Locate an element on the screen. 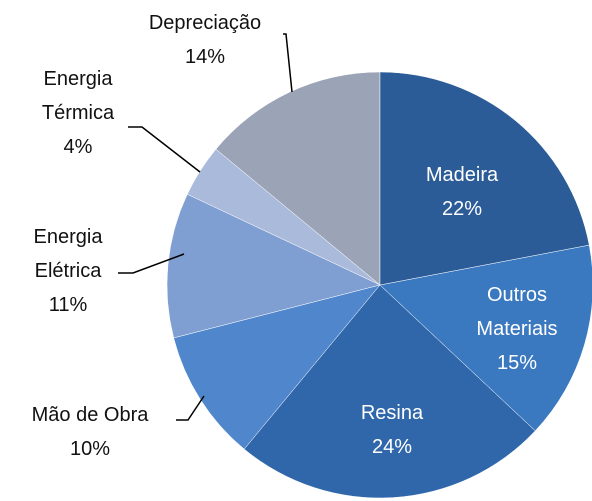 This screenshot has width=592, height=501. value-label: 10% is located at coordinates (90, 449).